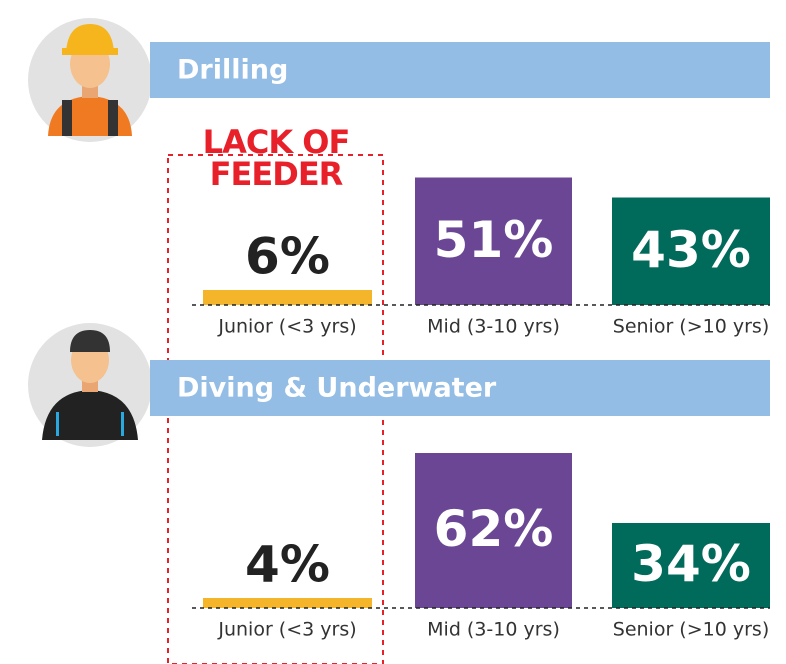 The image size is (786, 664). What do you see at coordinates (337, 388) in the screenshot?
I see `chart-title: Diving & Underwater` at bounding box center [337, 388].